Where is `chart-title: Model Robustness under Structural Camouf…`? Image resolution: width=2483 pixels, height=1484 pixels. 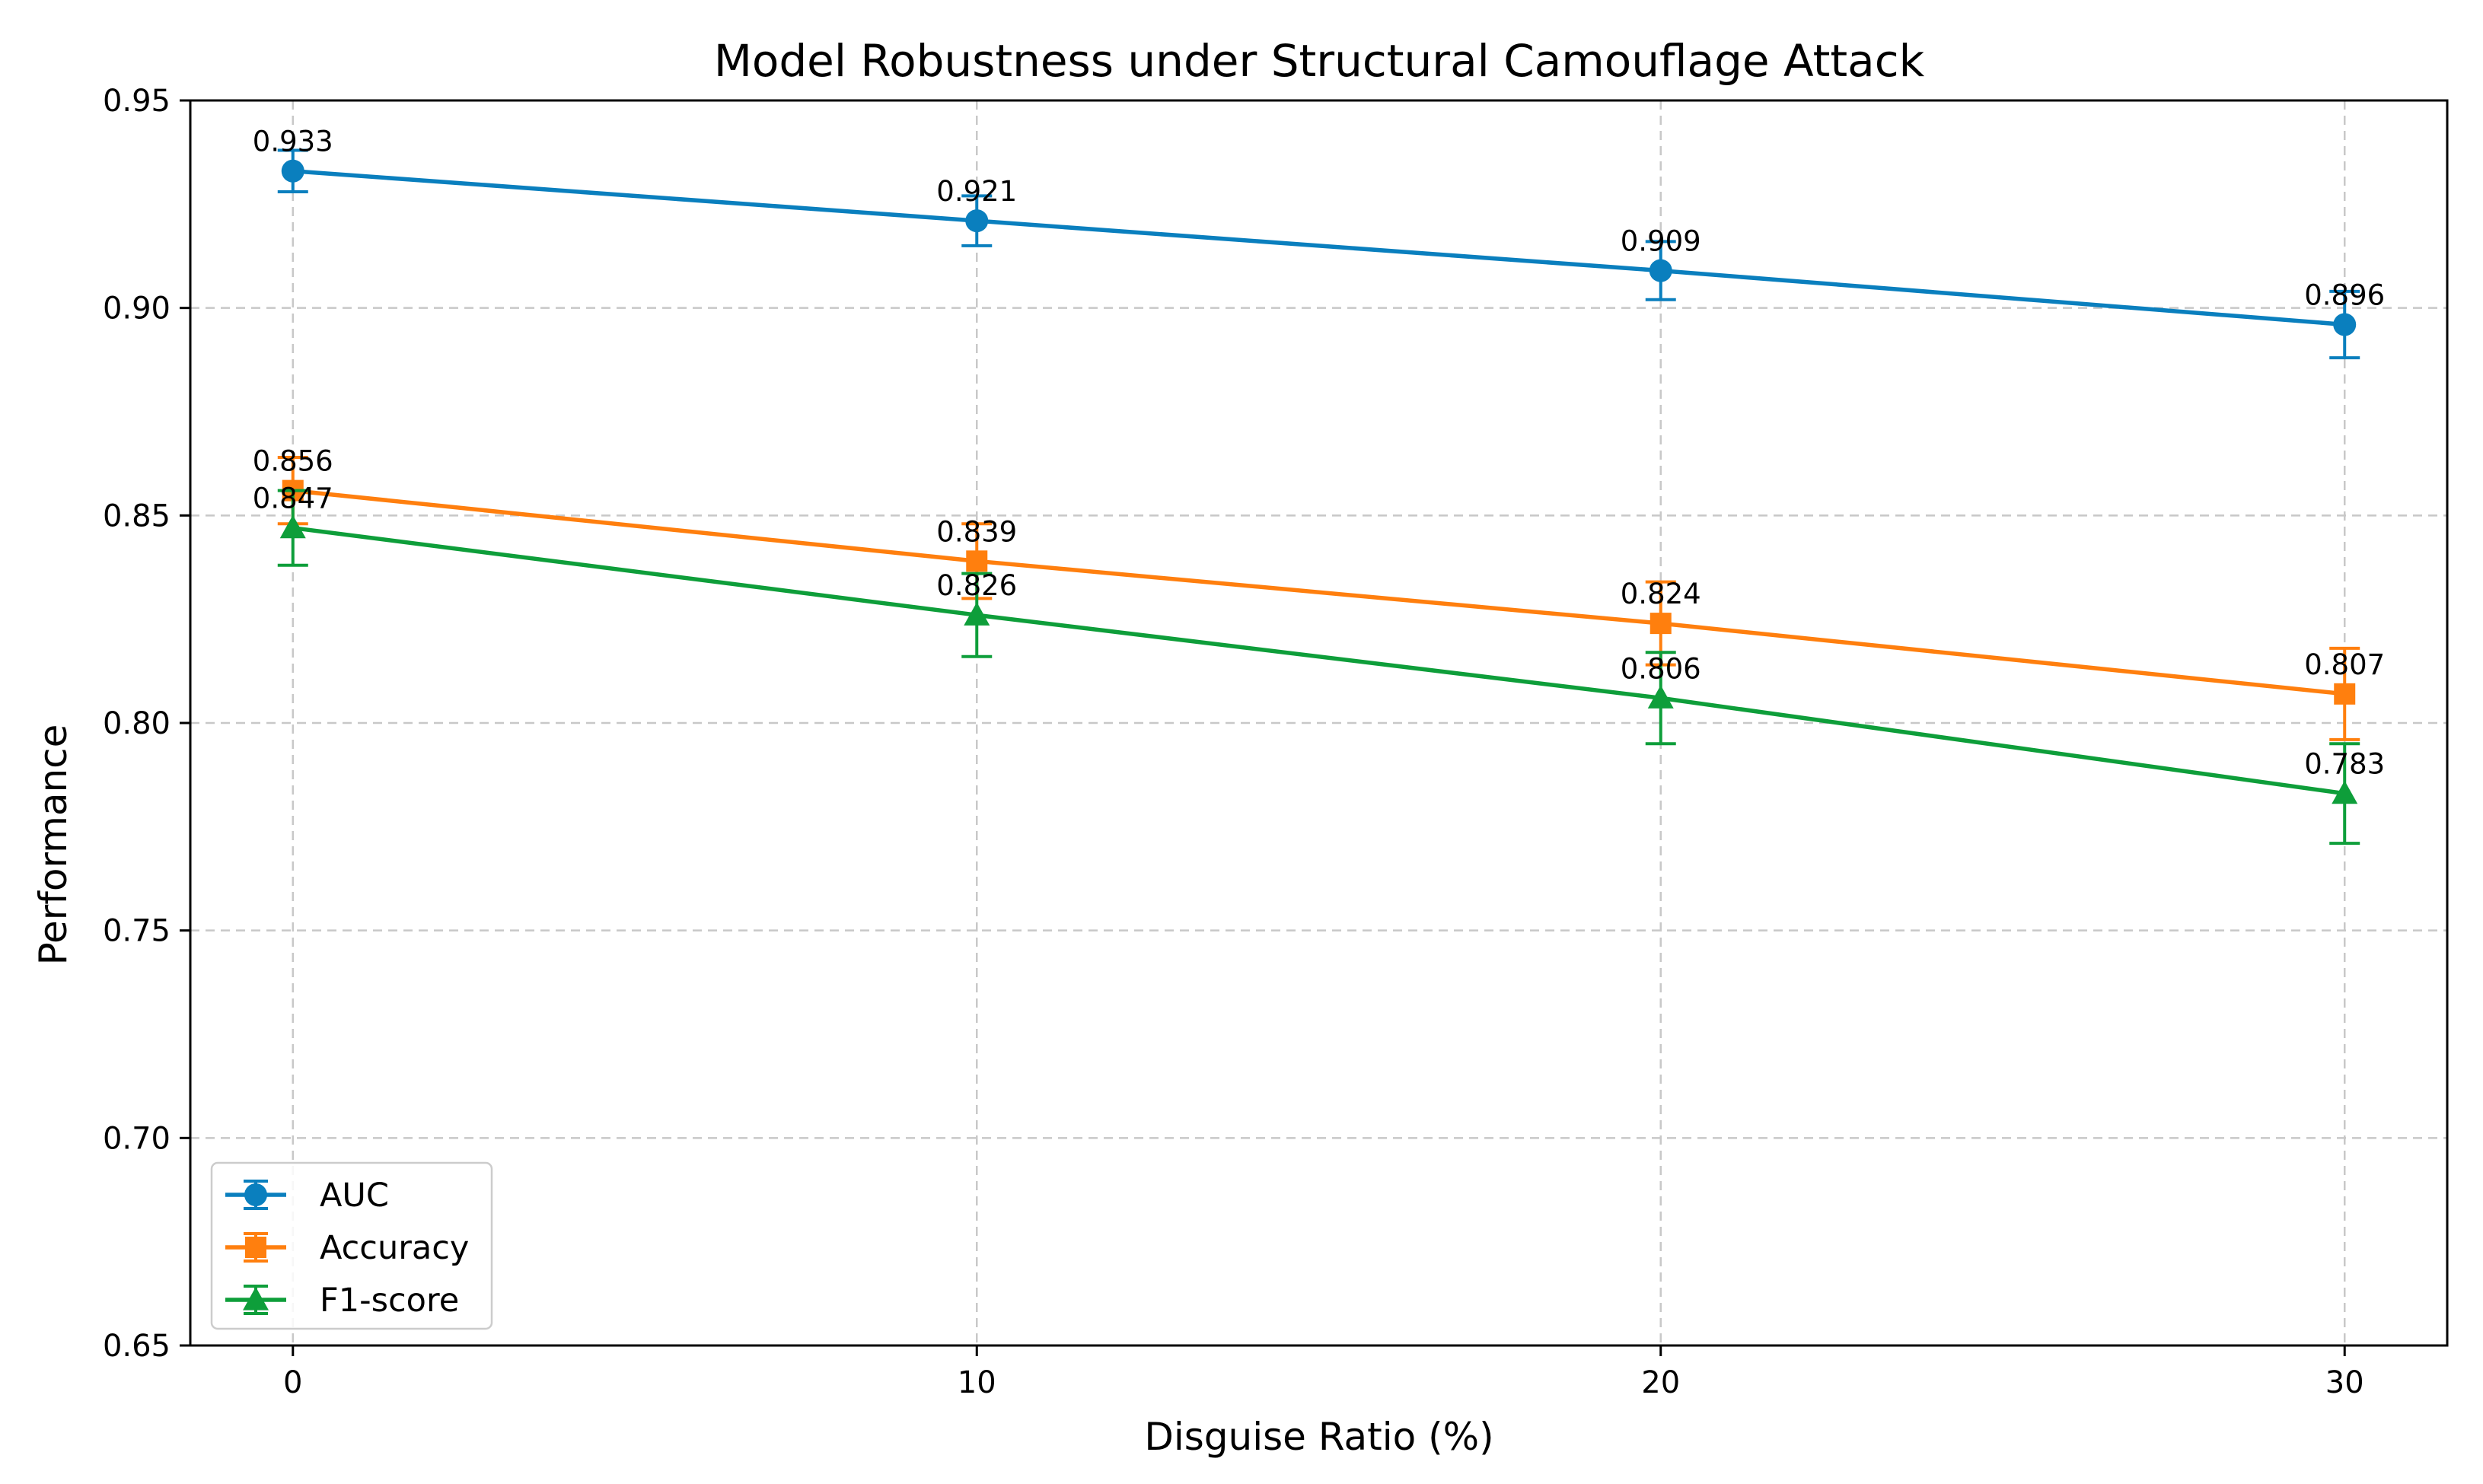
chart-title: Model Robustness under Structural Camouf… is located at coordinates (1319, 61).